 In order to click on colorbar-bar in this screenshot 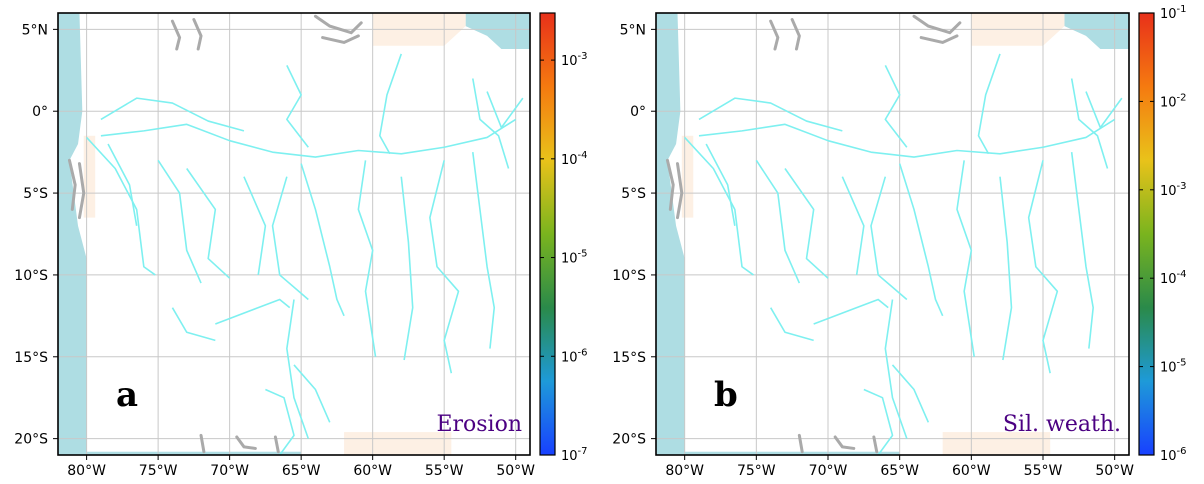, I will do `click(1146, 234)`.